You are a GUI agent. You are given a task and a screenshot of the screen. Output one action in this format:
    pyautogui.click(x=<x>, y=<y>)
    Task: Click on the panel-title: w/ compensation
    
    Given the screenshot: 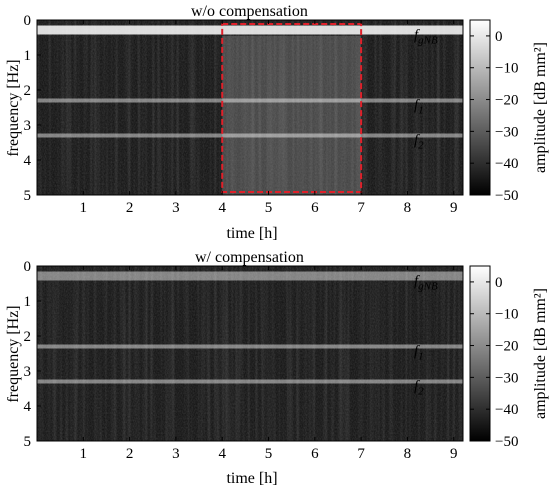 What is the action you would take?
    pyautogui.click(x=249, y=257)
    